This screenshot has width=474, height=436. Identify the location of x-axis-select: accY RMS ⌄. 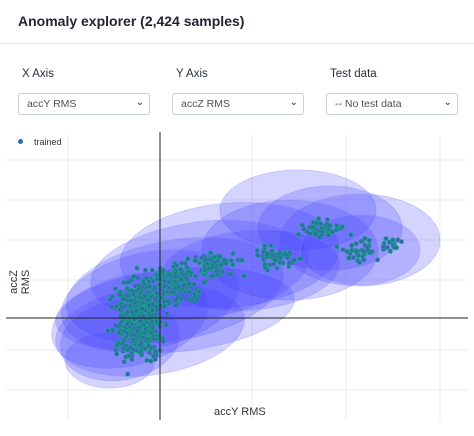
(84, 104).